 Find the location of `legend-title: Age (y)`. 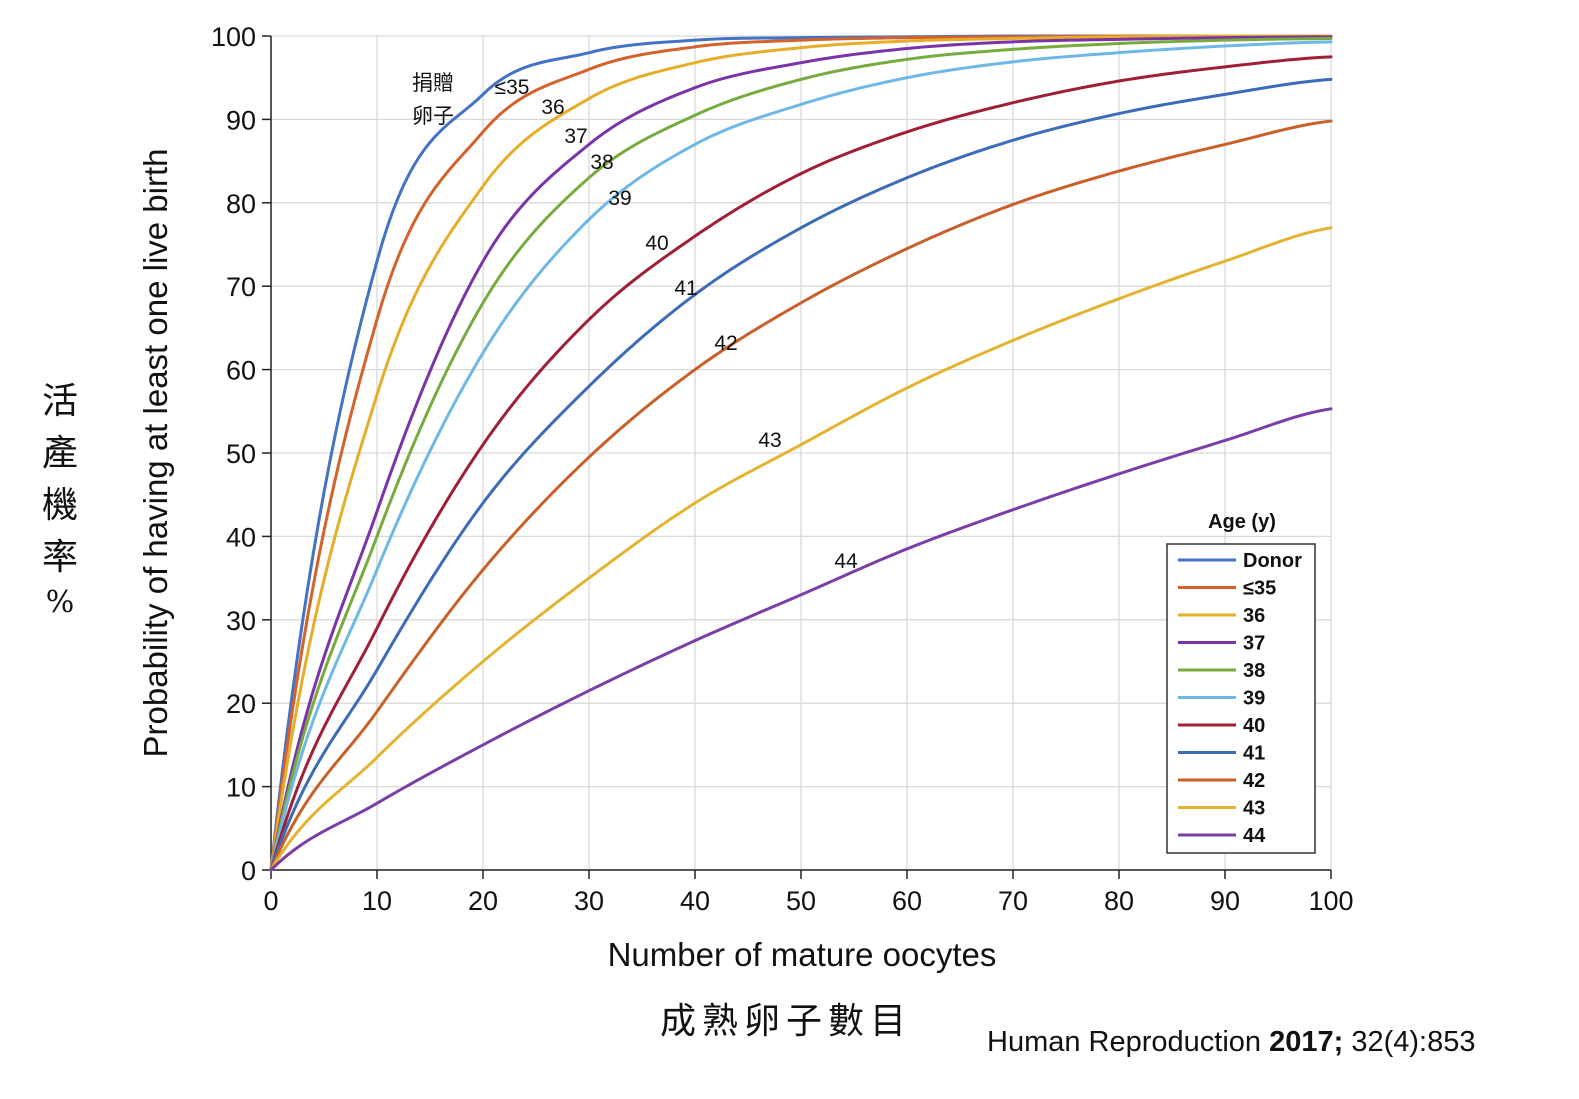

legend-title: Age (y) is located at coordinates (1242, 522).